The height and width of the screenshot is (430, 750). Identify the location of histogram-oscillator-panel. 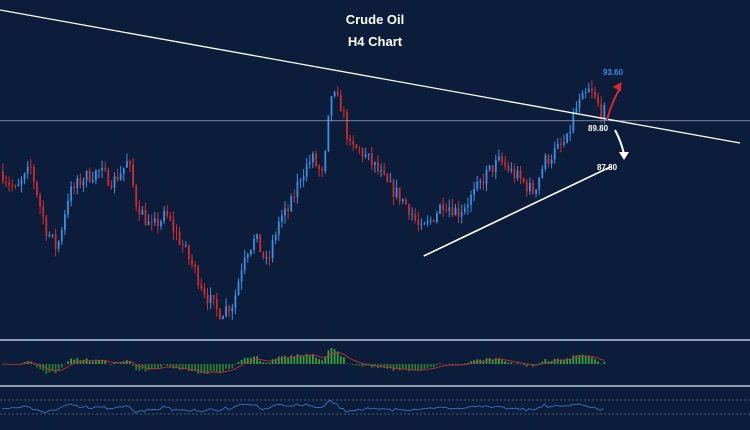
(304, 361).